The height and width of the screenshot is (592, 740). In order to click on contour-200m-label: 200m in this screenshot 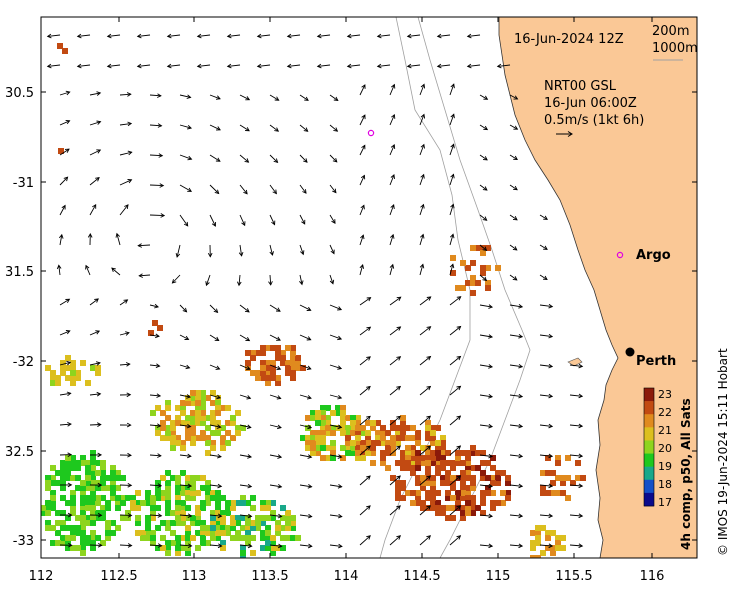, I will do `click(670, 31)`.